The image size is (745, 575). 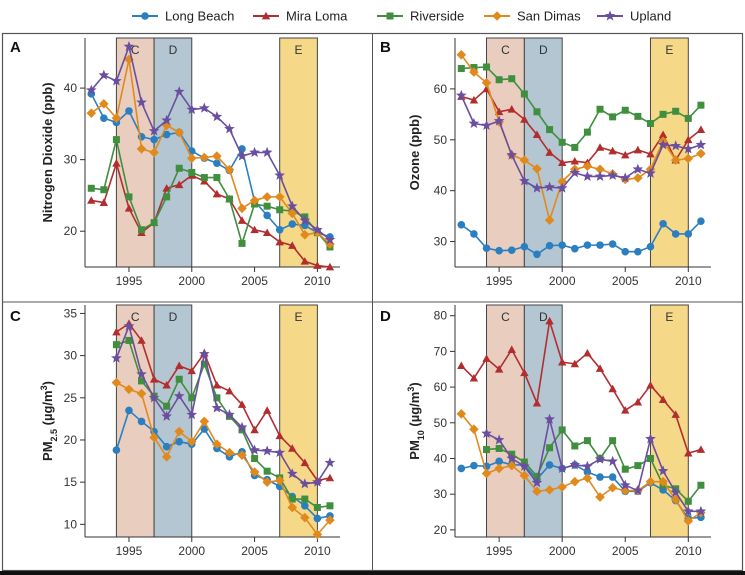 I want to click on data-point-mira-loma-2008, so click(x=292, y=245).